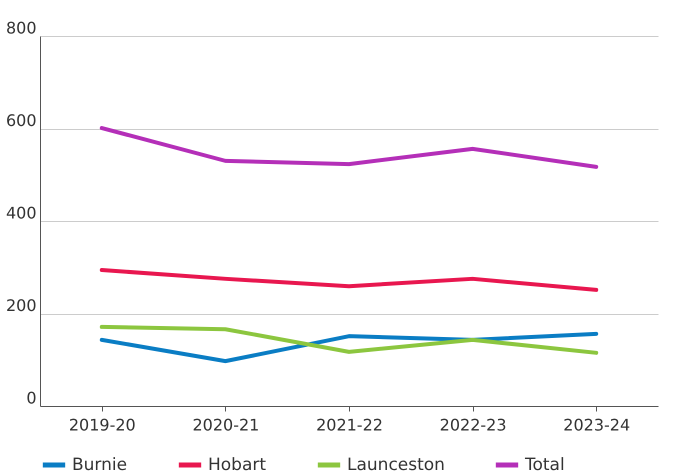 The height and width of the screenshot is (474, 685). Describe the element at coordinates (544, 464) in the screenshot. I see `legend-label: Total` at that location.